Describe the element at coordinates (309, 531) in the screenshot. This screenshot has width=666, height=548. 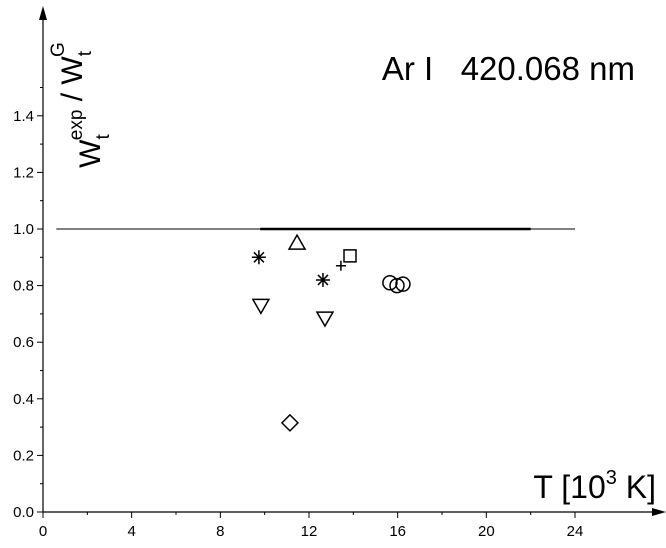
I see `x-tick-label: 12` at that location.